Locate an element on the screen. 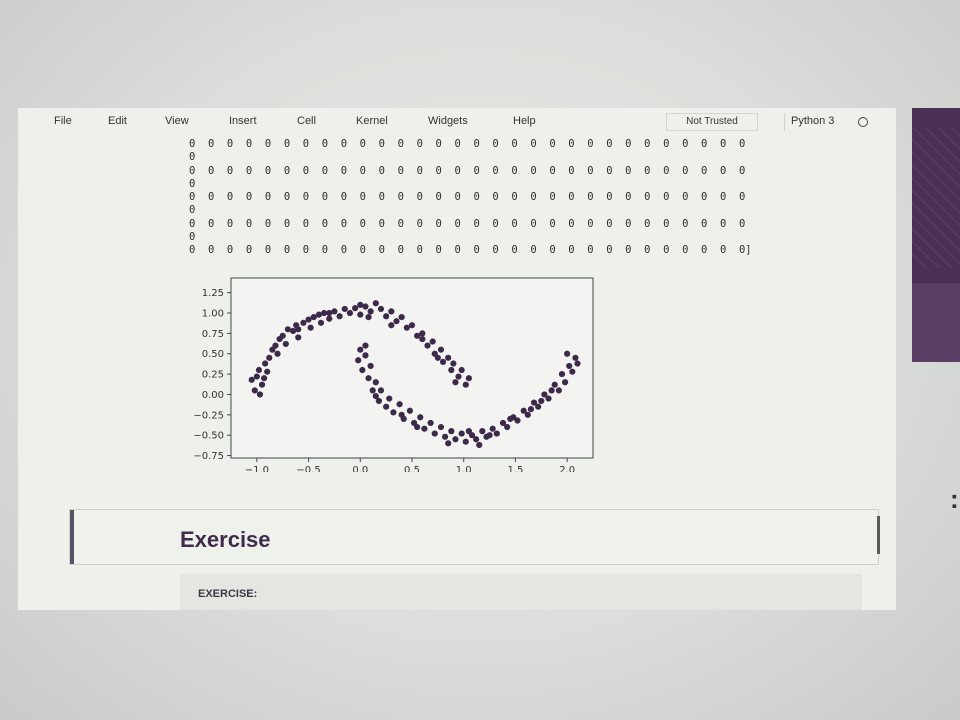  cell-selection-bar is located at coordinates (72, 537).